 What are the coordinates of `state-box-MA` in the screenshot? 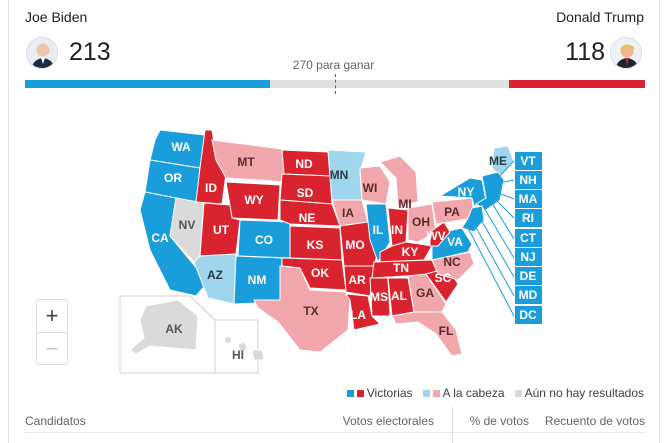 It's located at (528, 199).